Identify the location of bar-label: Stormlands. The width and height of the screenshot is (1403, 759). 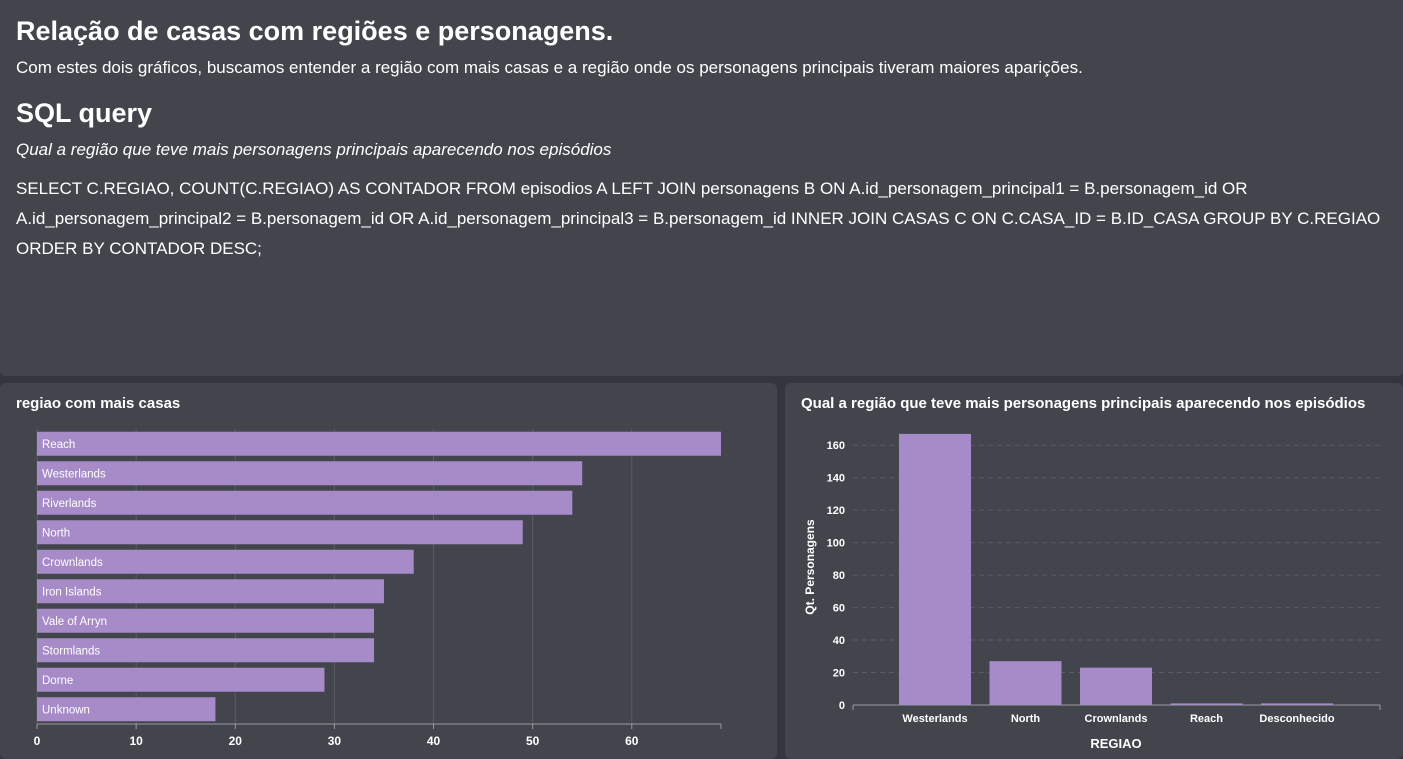
(71, 651).